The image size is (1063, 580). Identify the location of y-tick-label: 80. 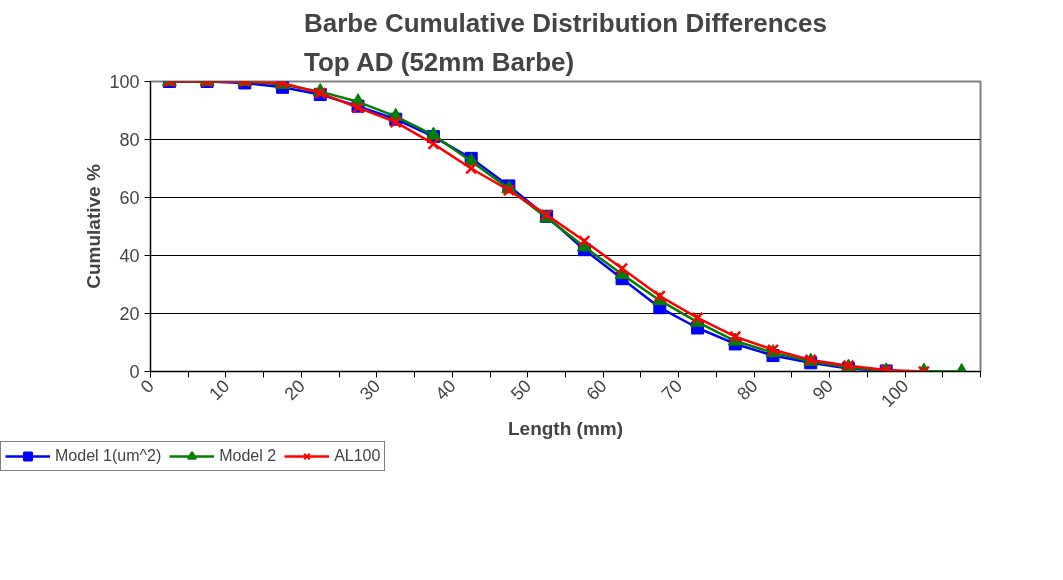
(129, 140).